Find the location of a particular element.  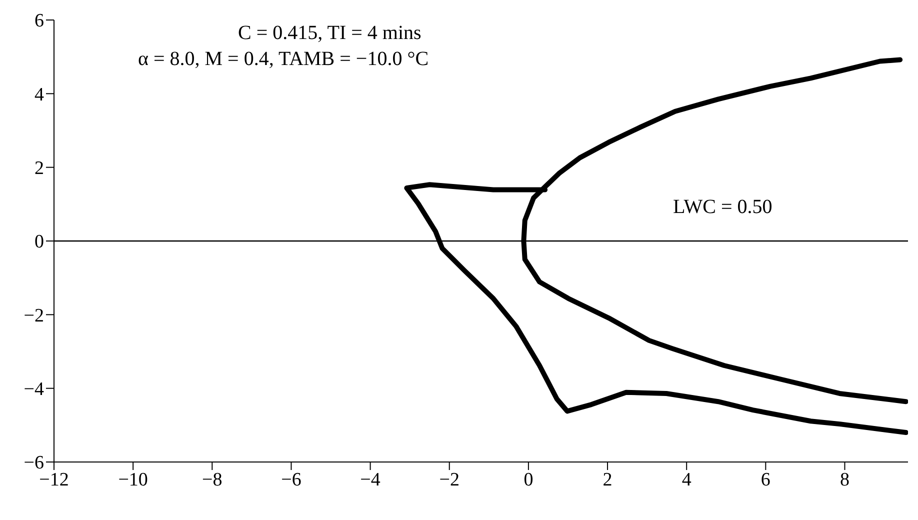

y-tick-label: 0 is located at coordinates (39, 242).